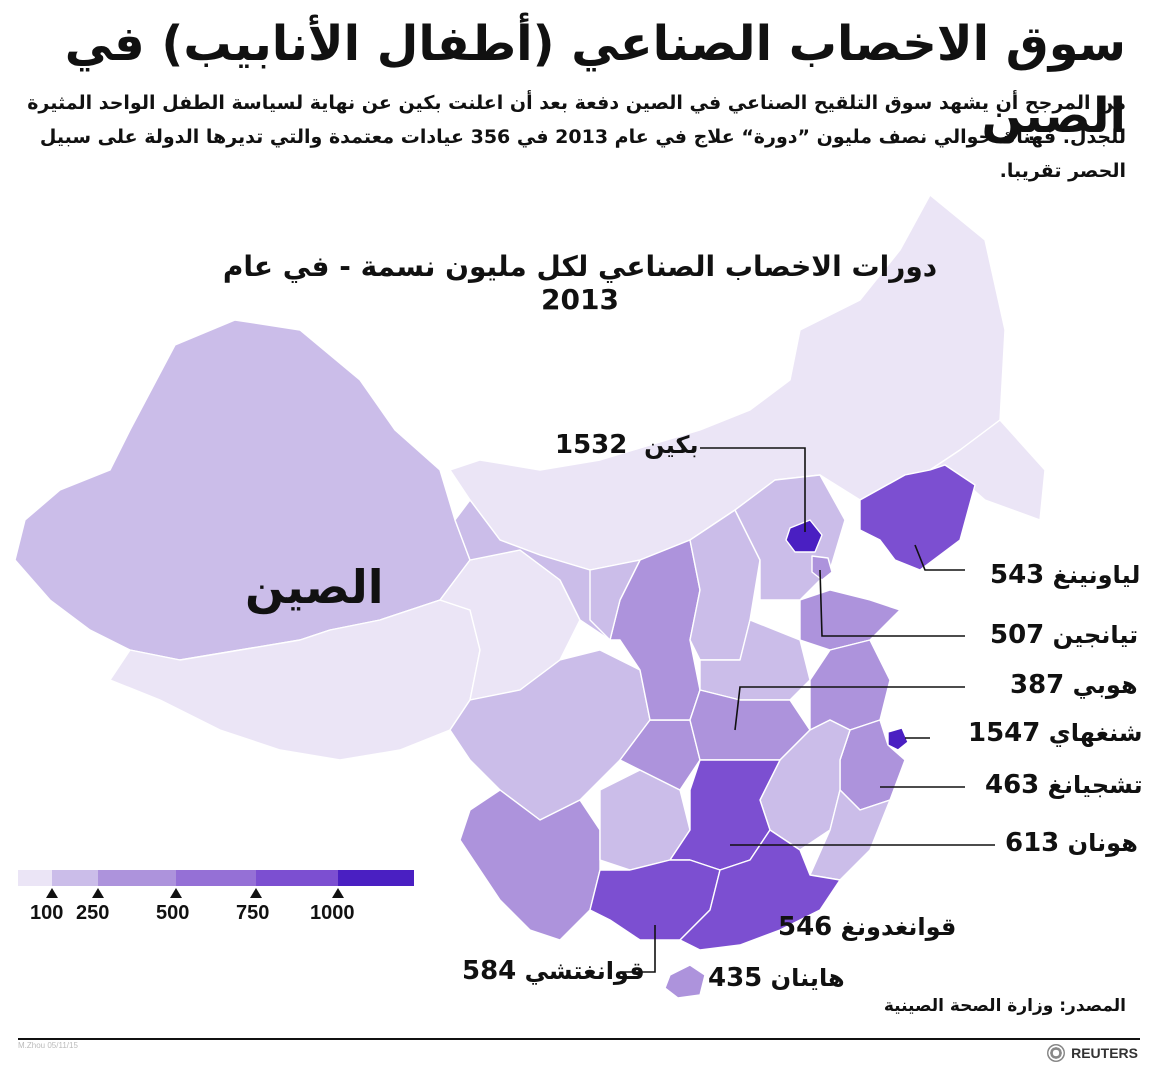 The image size is (1156, 1080). What do you see at coordinates (242, 490) in the screenshot?
I see `region-xinjiang` at bounding box center [242, 490].